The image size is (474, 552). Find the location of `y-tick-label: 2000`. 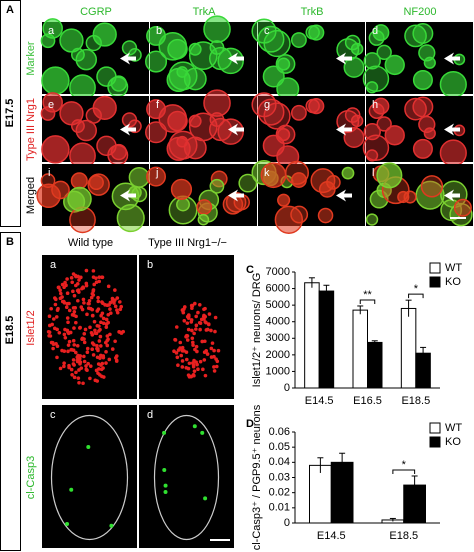

y-tick-label: 2000 is located at coordinates (278, 355).